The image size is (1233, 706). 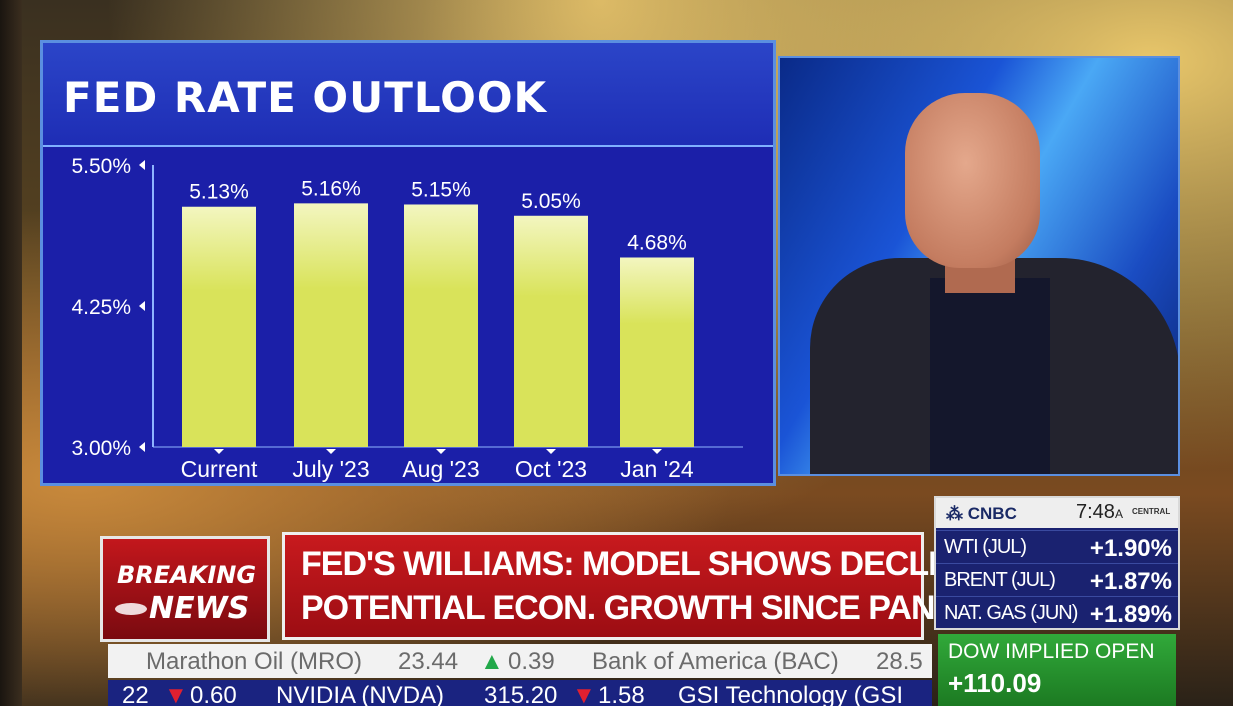 I want to click on y-tick-label: 4.25%, so click(x=101, y=307).